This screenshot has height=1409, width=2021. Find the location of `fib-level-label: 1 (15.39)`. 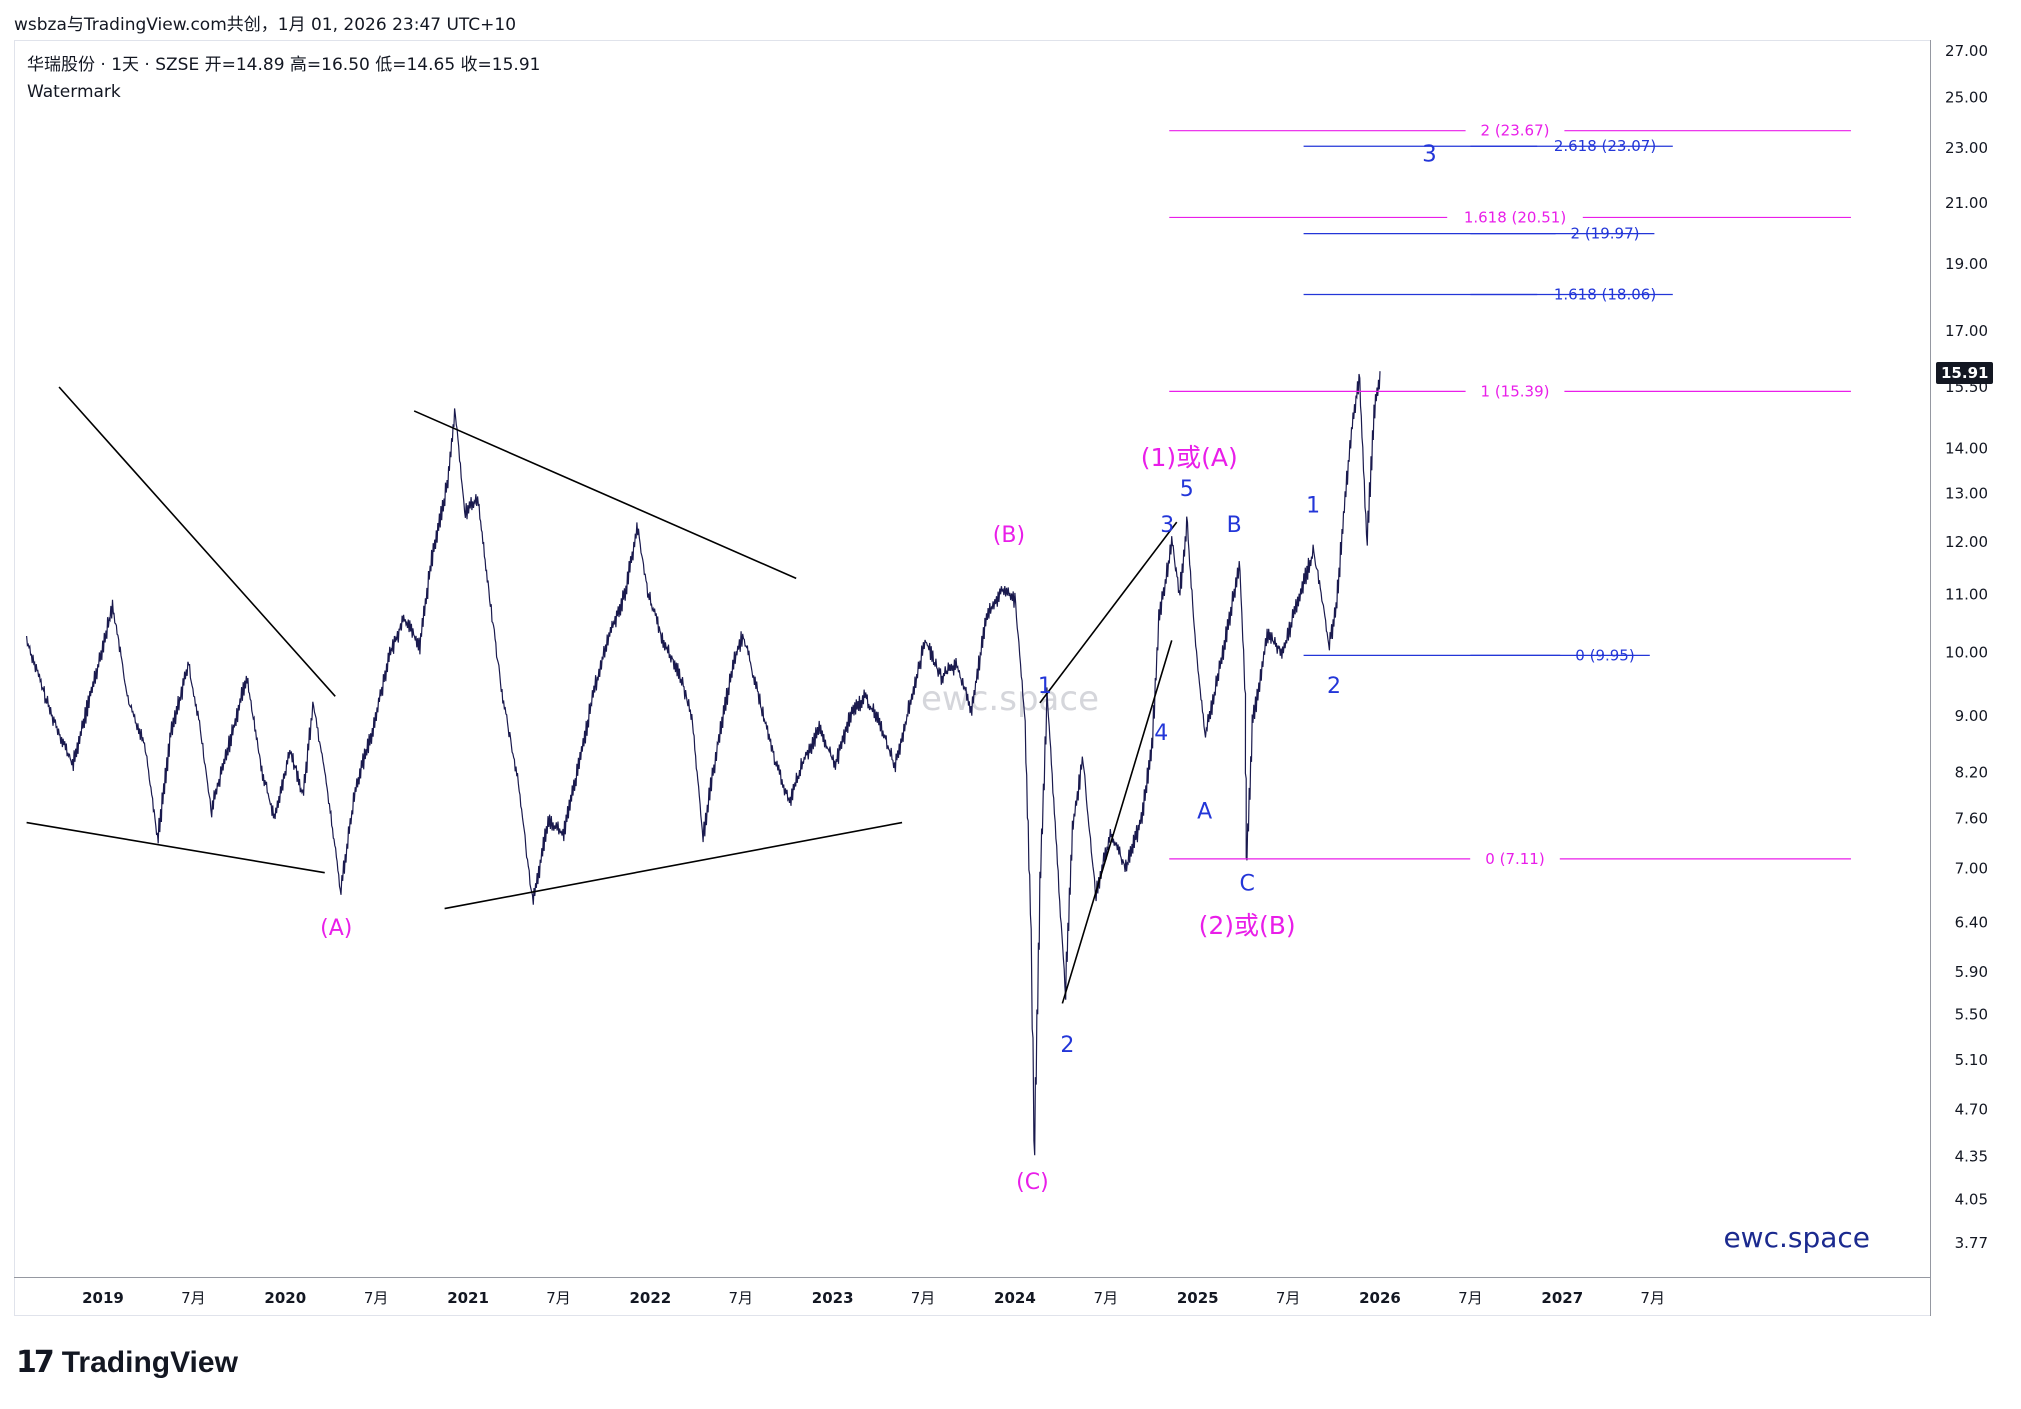

fib-level-label: 1 (15.39) is located at coordinates (1515, 391).